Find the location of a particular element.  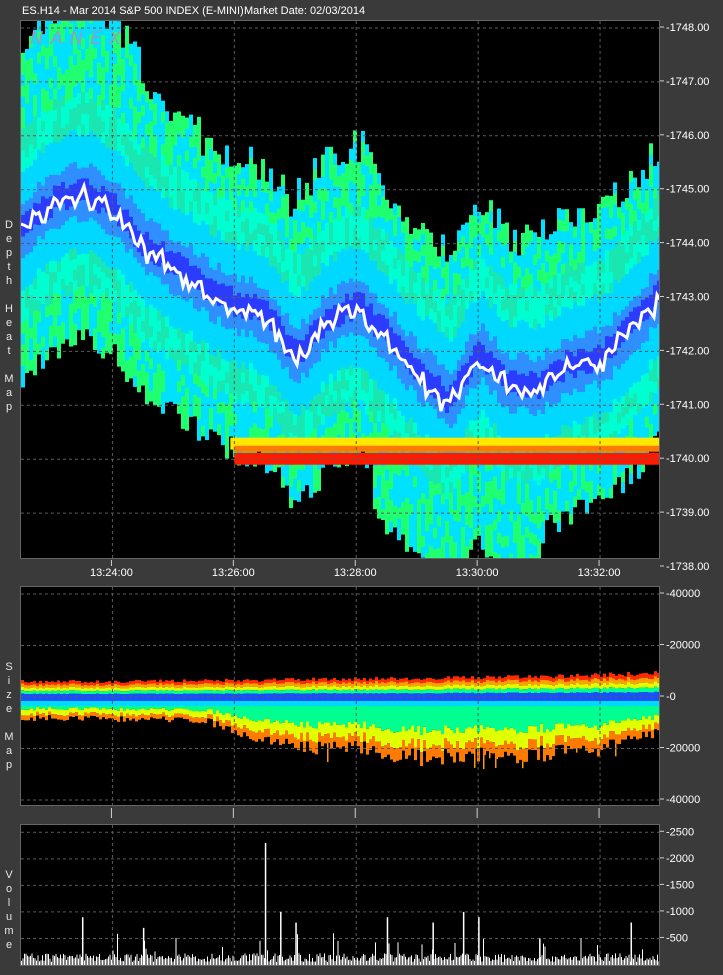

price-tick-label: -1748.00 is located at coordinates (687, 28).